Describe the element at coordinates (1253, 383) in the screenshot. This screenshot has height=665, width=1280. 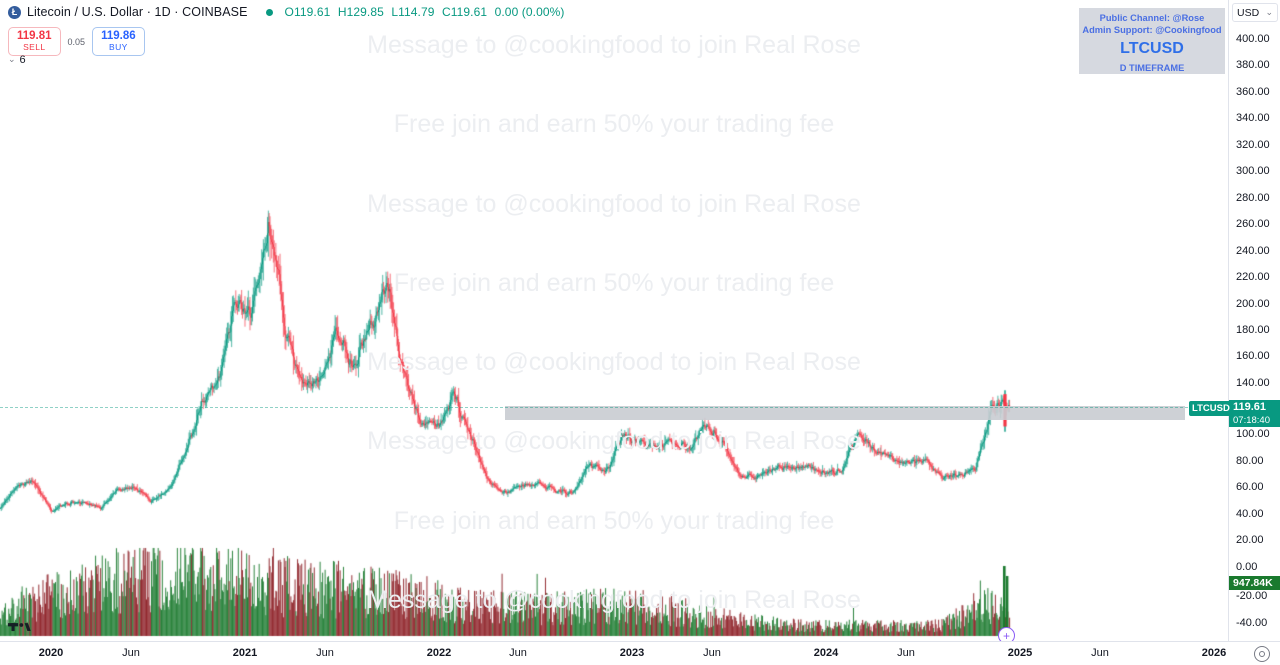
I see `price-tick: 140.00` at that location.